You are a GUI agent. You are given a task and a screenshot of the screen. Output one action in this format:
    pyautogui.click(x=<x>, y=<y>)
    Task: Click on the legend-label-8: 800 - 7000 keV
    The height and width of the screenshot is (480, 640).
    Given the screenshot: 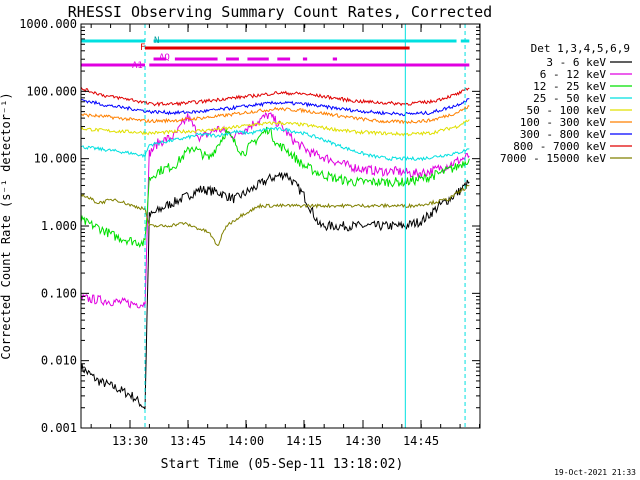 What is the action you would take?
    pyautogui.click(x=559, y=146)
    